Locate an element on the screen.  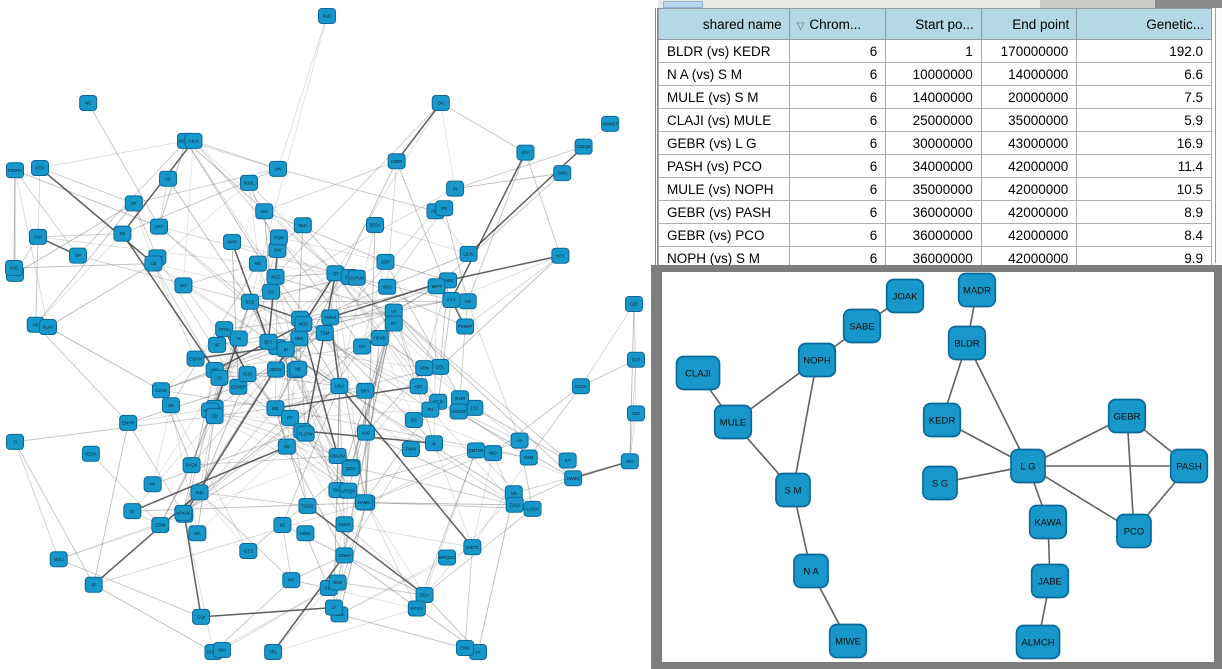
table-cell-start_point: 14000000 is located at coordinates (933, 97).